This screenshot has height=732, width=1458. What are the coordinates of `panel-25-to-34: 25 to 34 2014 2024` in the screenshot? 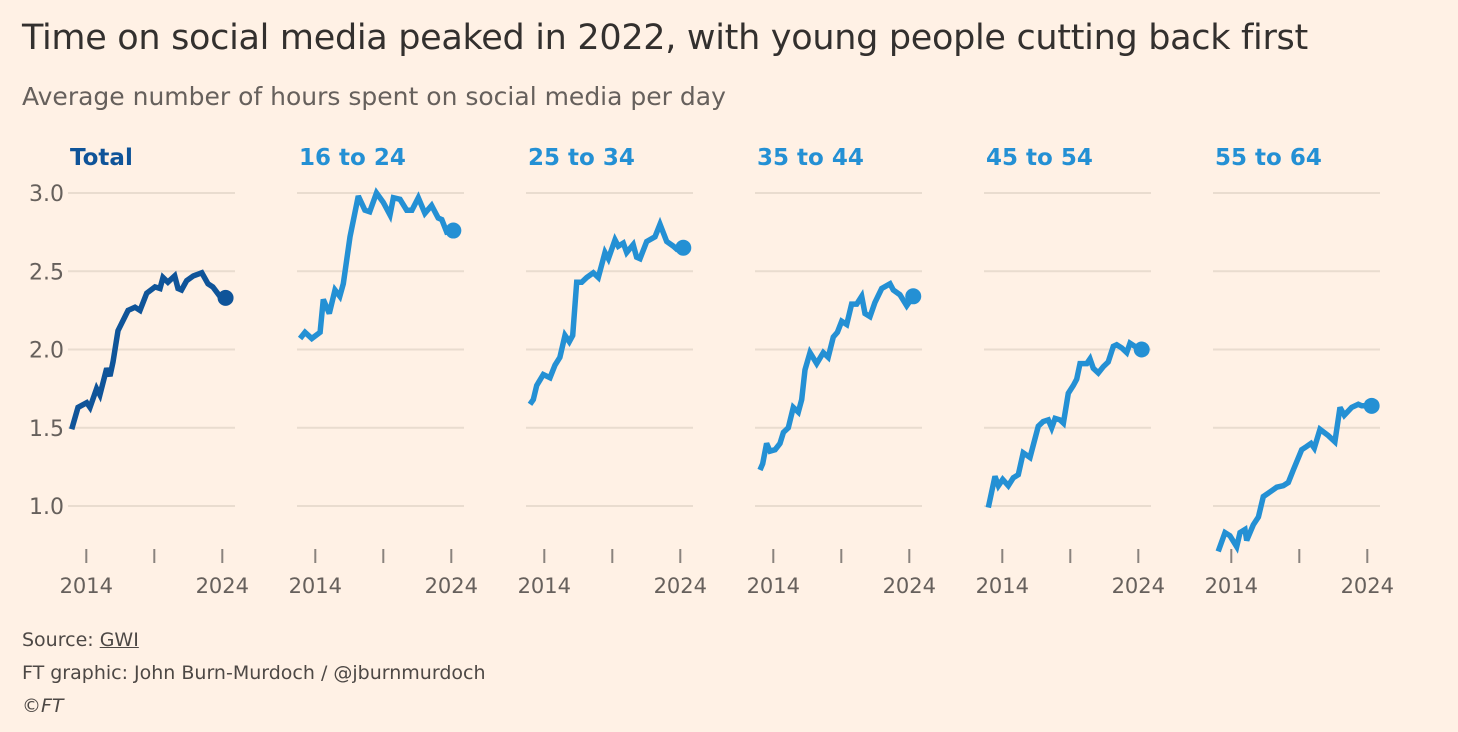 It's located at (612, 371).